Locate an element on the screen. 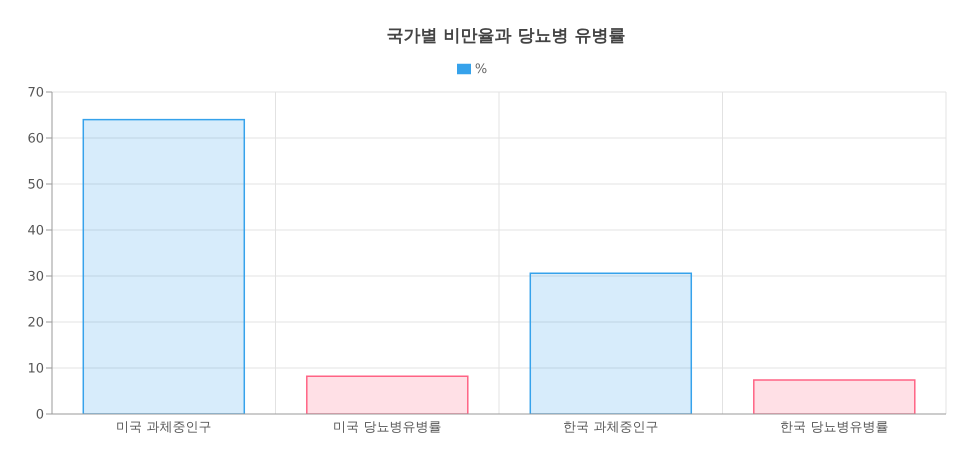 This screenshot has width=972, height=452. y-tick-label: 70 is located at coordinates (35, 93).